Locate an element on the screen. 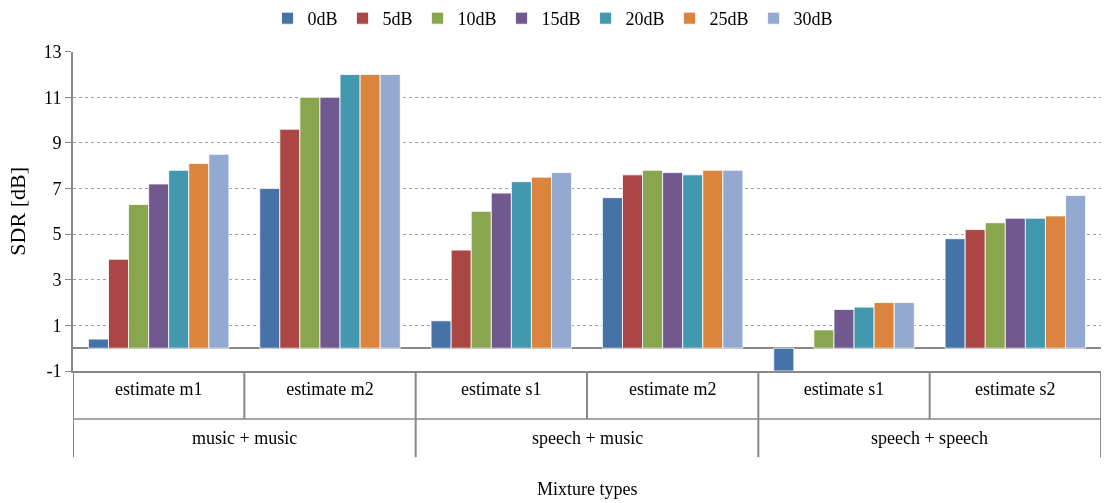  legend-label: 20dB is located at coordinates (645, 19).